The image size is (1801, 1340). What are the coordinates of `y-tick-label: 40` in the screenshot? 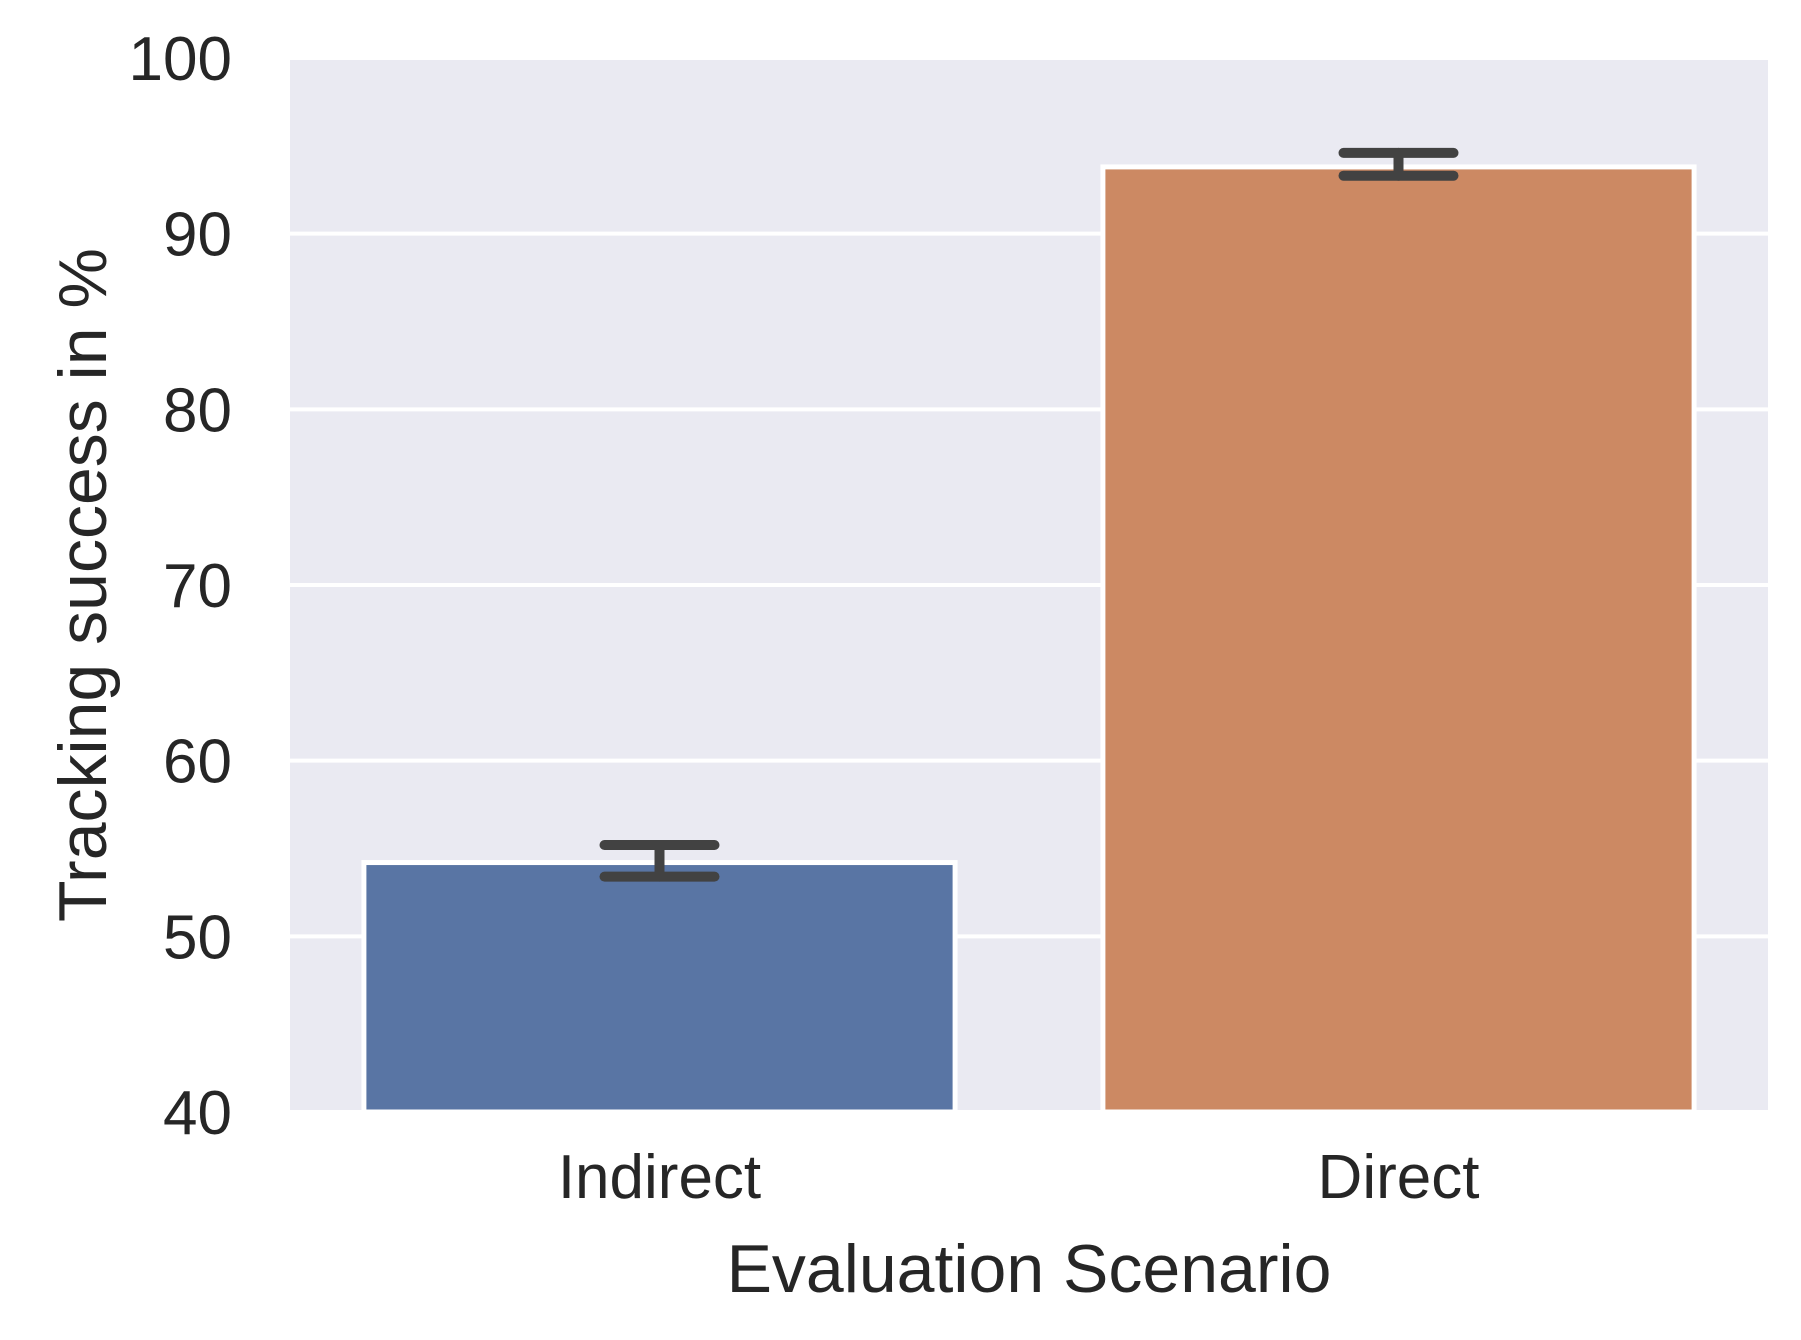 It's located at (197, 1113).